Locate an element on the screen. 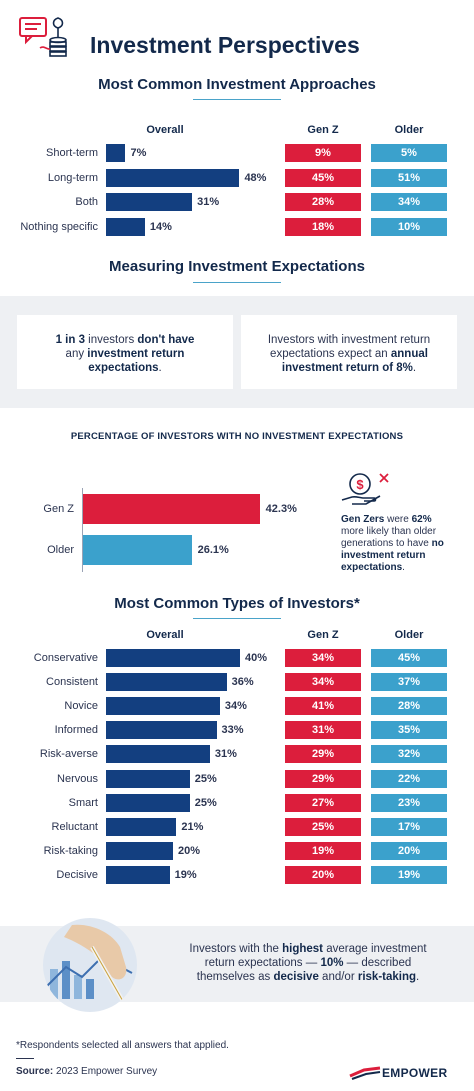  types-cell-older-consistent: 37% is located at coordinates (409, 682).